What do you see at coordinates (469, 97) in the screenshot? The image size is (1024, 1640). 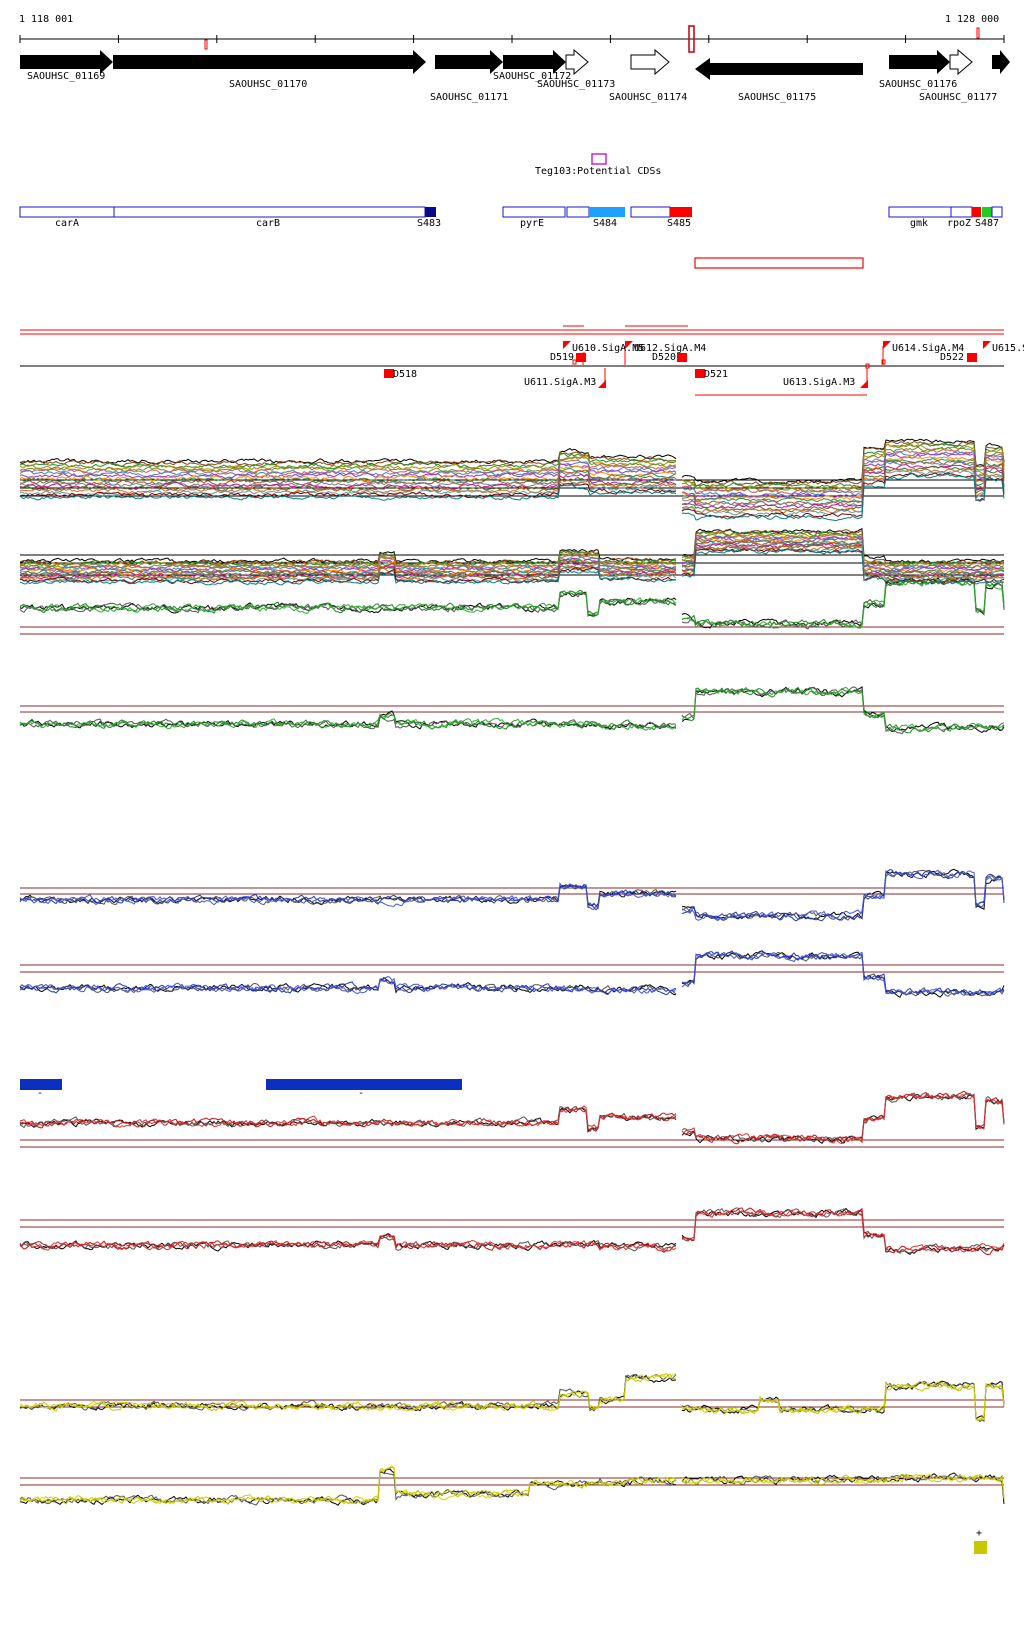 I see `gene-label: SAOUHSC_01171` at bounding box center [469, 97].